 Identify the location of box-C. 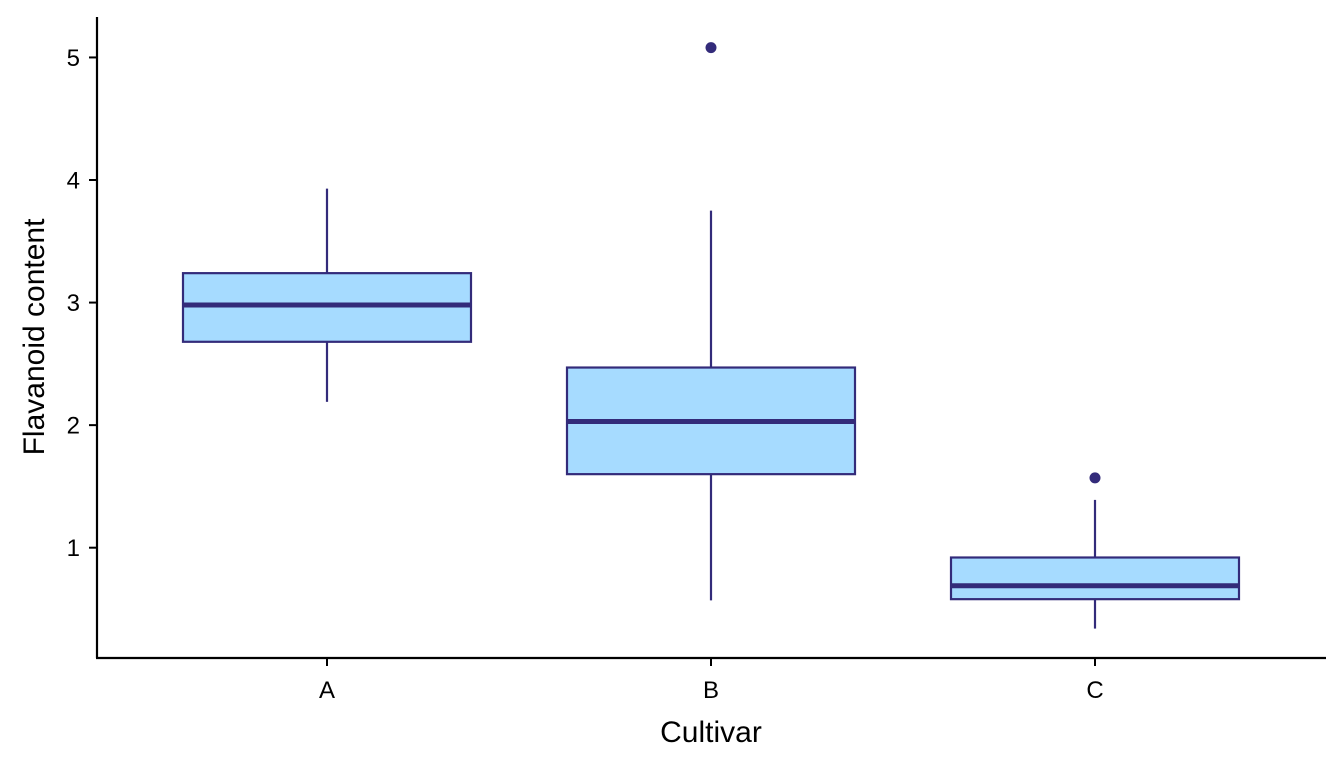
(1095, 550).